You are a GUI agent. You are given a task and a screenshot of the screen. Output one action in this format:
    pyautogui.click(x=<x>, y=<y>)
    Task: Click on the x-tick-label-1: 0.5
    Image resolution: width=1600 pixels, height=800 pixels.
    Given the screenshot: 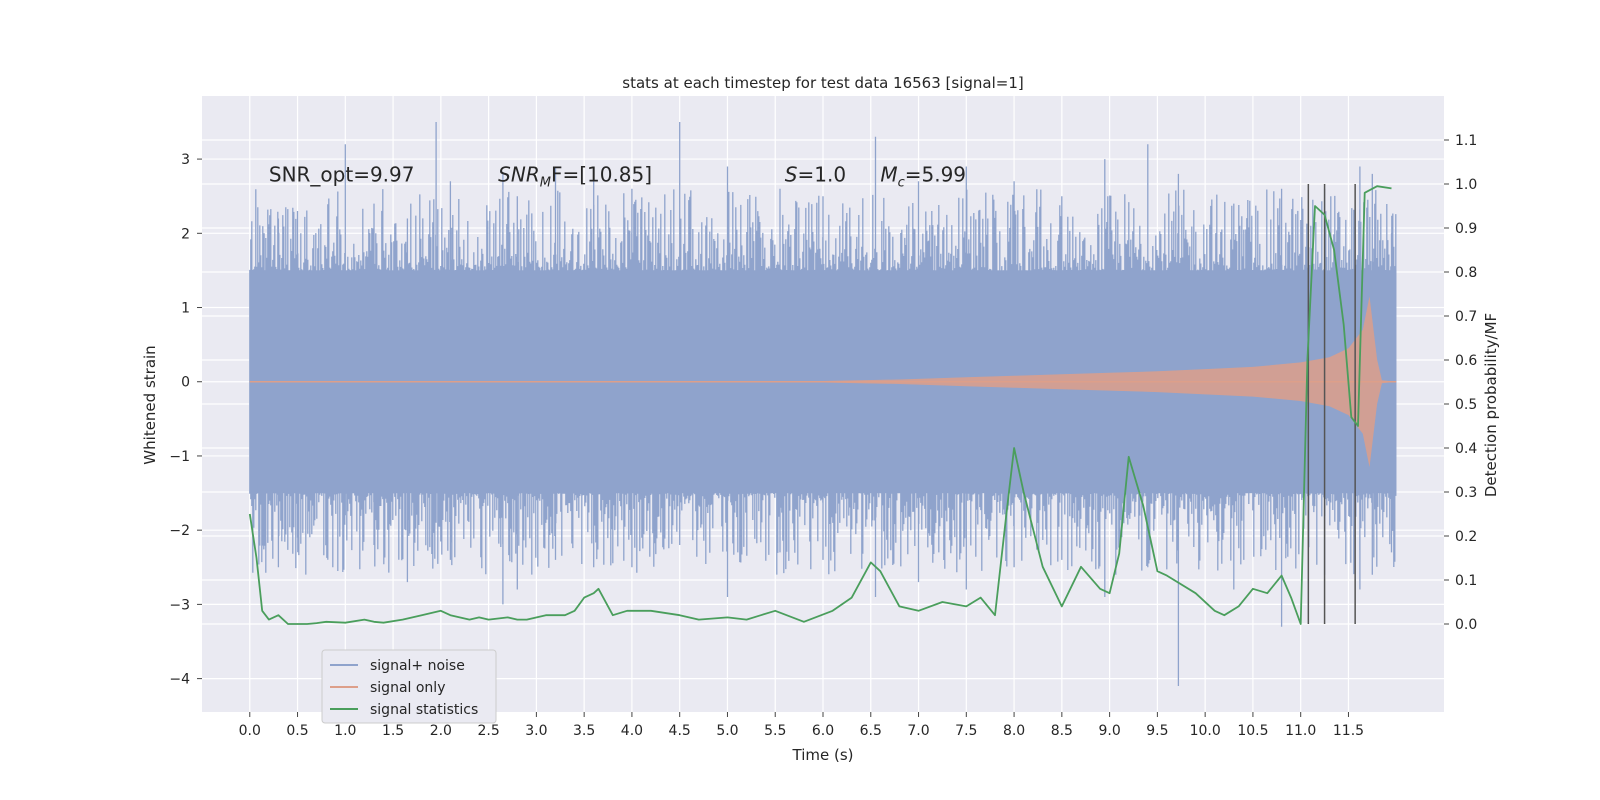 What is the action you would take?
    pyautogui.click(x=297, y=731)
    